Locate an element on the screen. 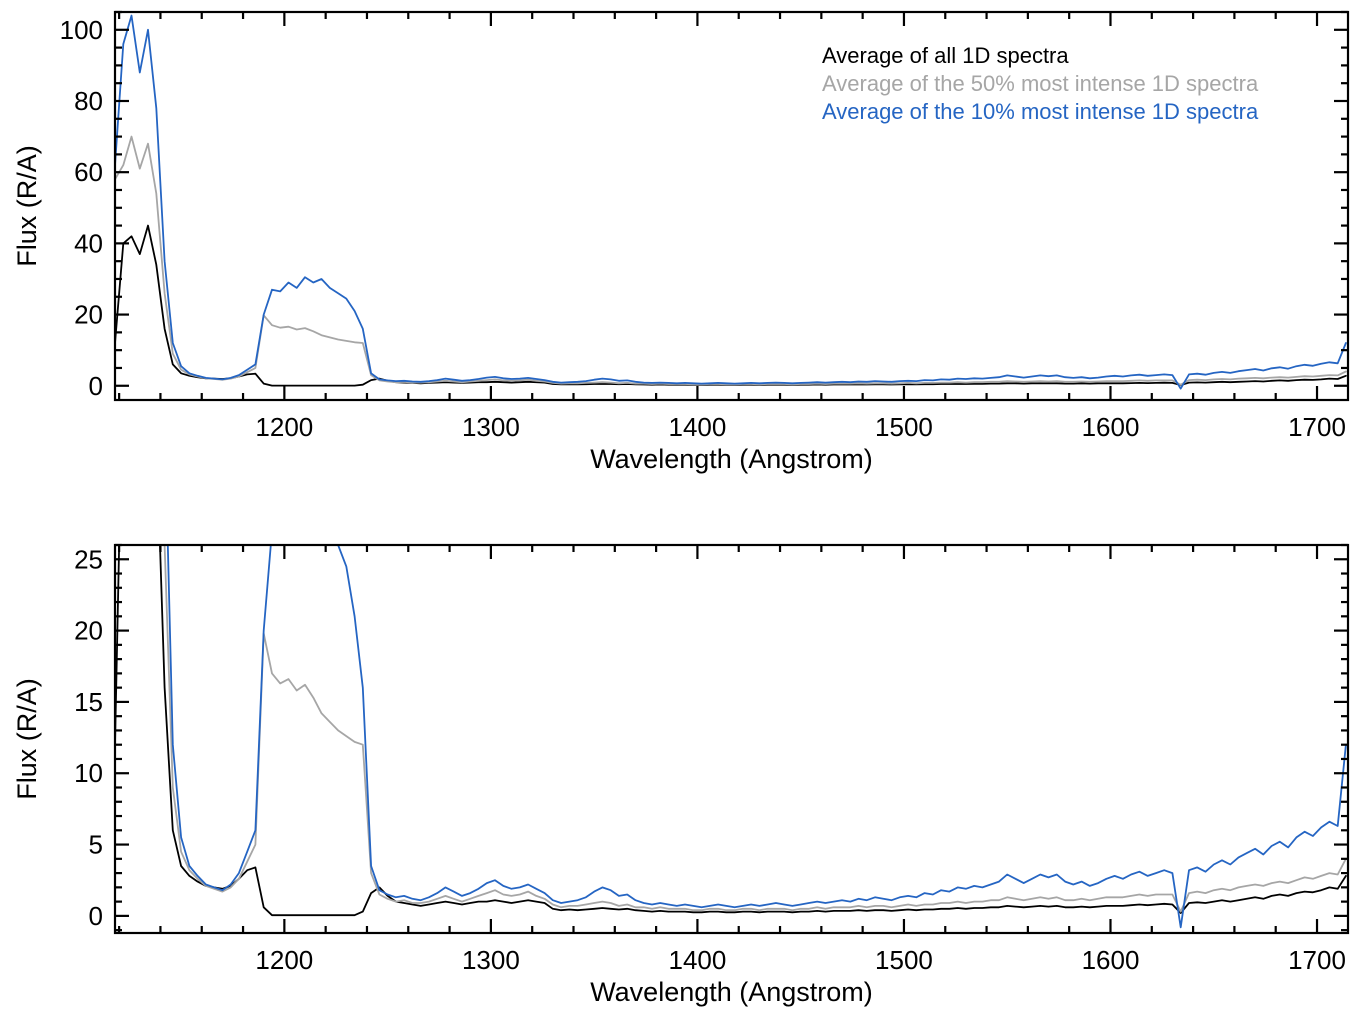 The height and width of the screenshot is (1018, 1365). y-tick-label: 60 is located at coordinates (88, 172).